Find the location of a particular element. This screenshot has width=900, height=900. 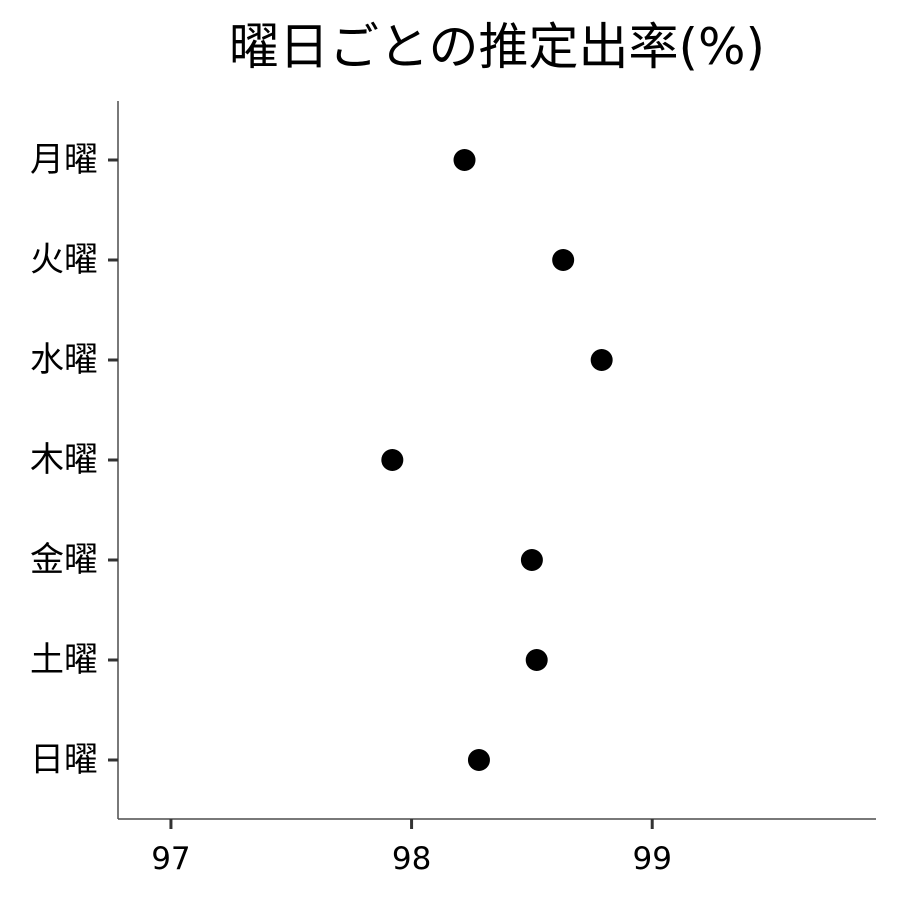

y-tick-label: 木曜 is located at coordinates (64, 460).